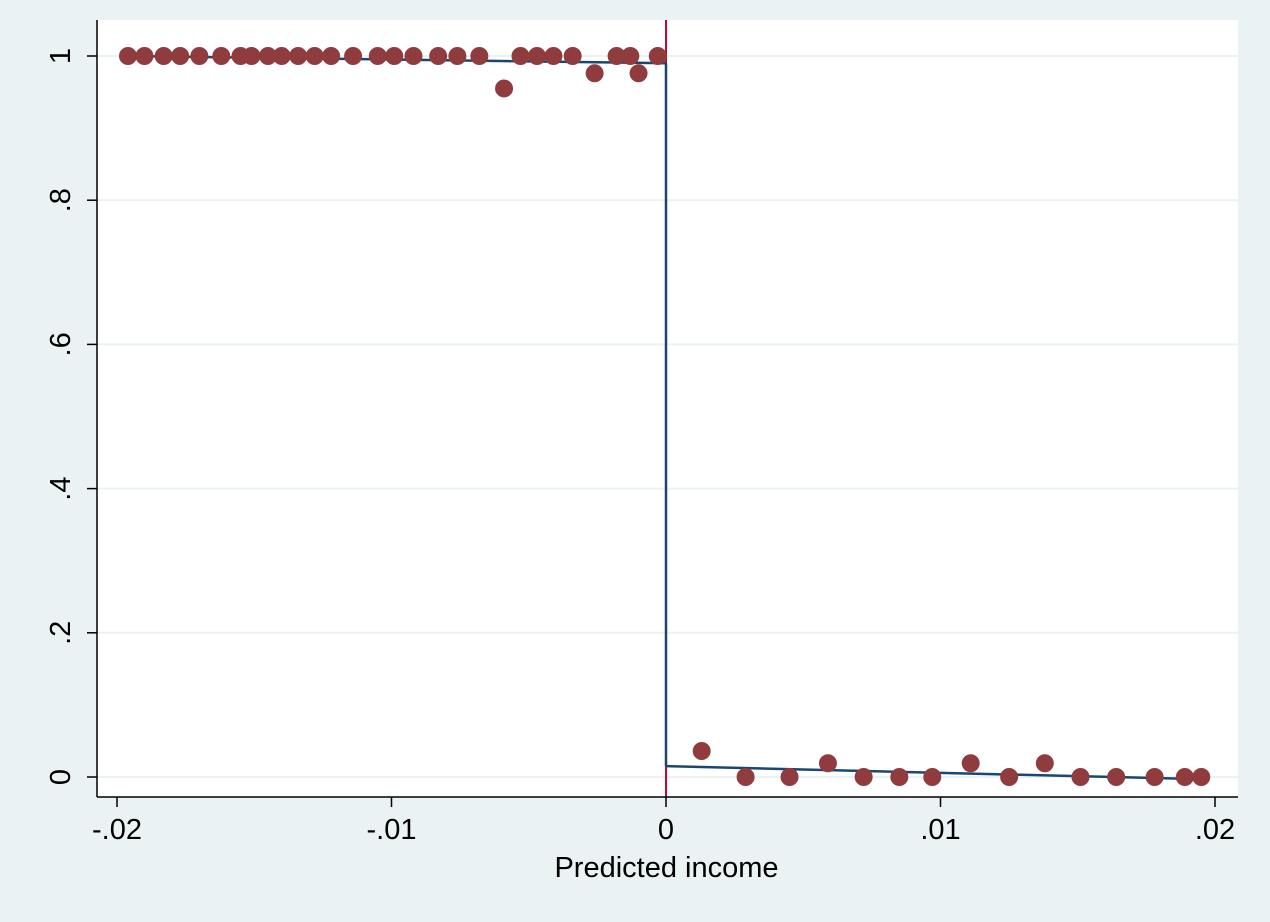 This screenshot has height=922, width=1270. What do you see at coordinates (61, 56) in the screenshot?
I see `y-tick-label: 1` at bounding box center [61, 56].